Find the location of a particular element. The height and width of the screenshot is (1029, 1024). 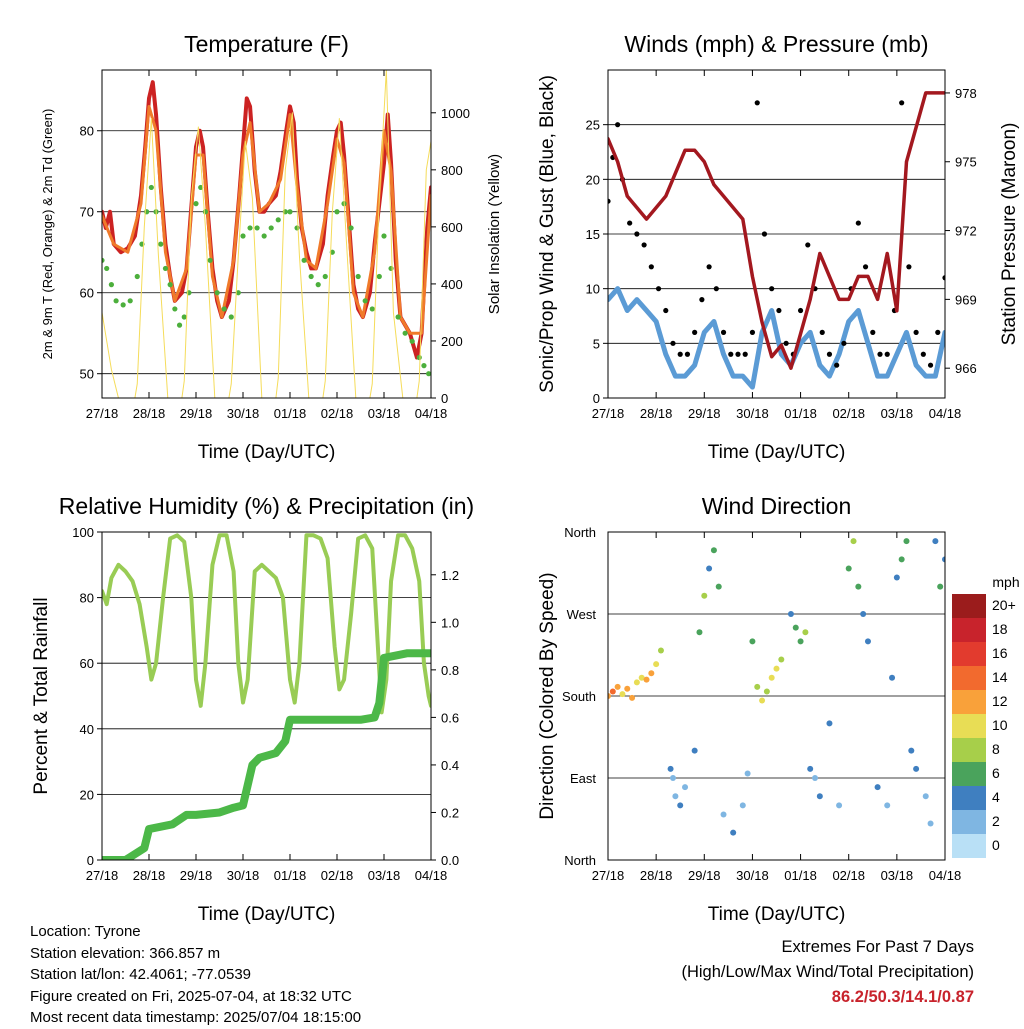

y-right-tick-label: 1.0 is located at coordinates (450, 622).